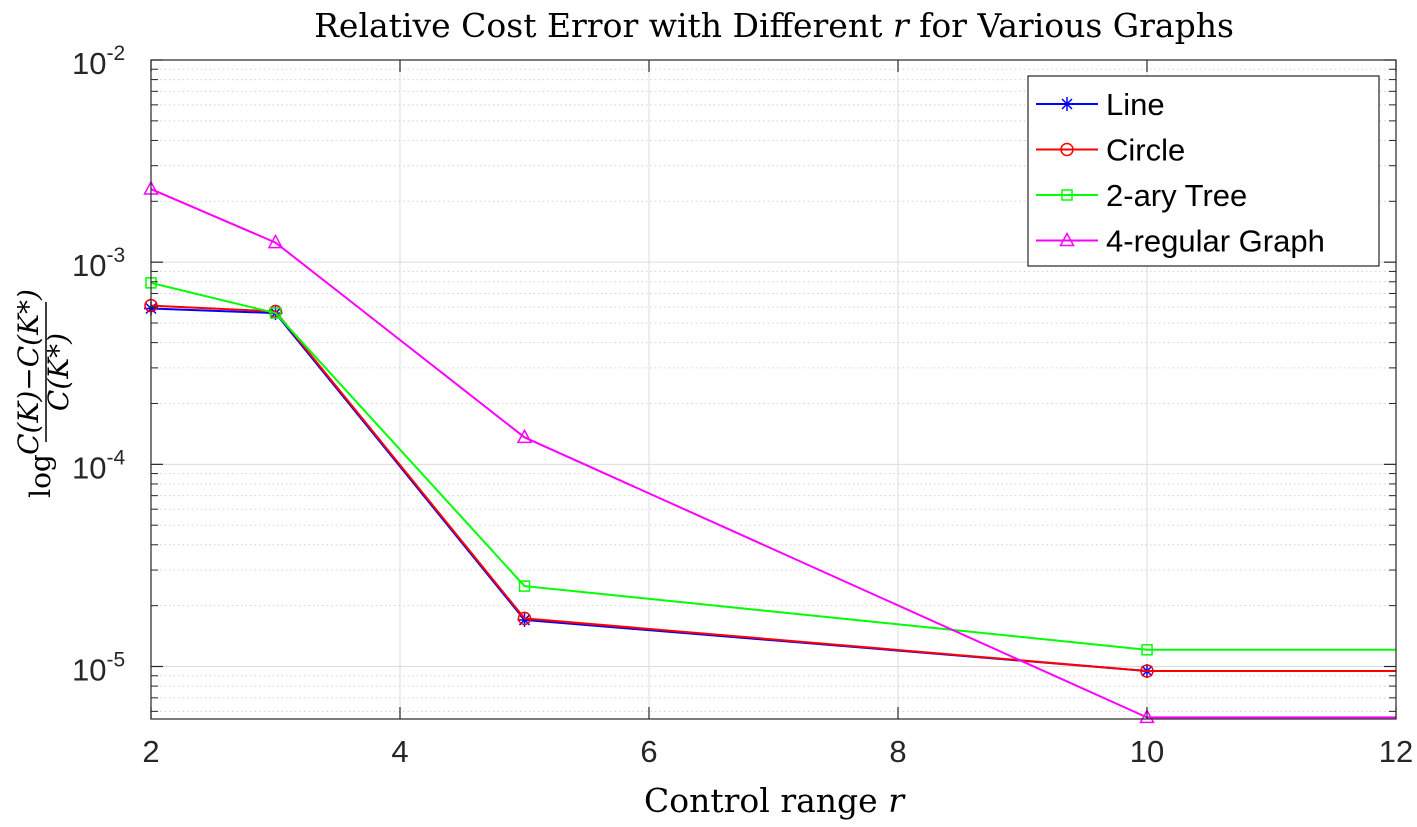 Image resolution: width=1417 pixels, height=827 pixels. What do you see at coordinates (1100, 104) in the screenshot?
I see `legend-entry-line: Line` at bounding box center [1100, 104].